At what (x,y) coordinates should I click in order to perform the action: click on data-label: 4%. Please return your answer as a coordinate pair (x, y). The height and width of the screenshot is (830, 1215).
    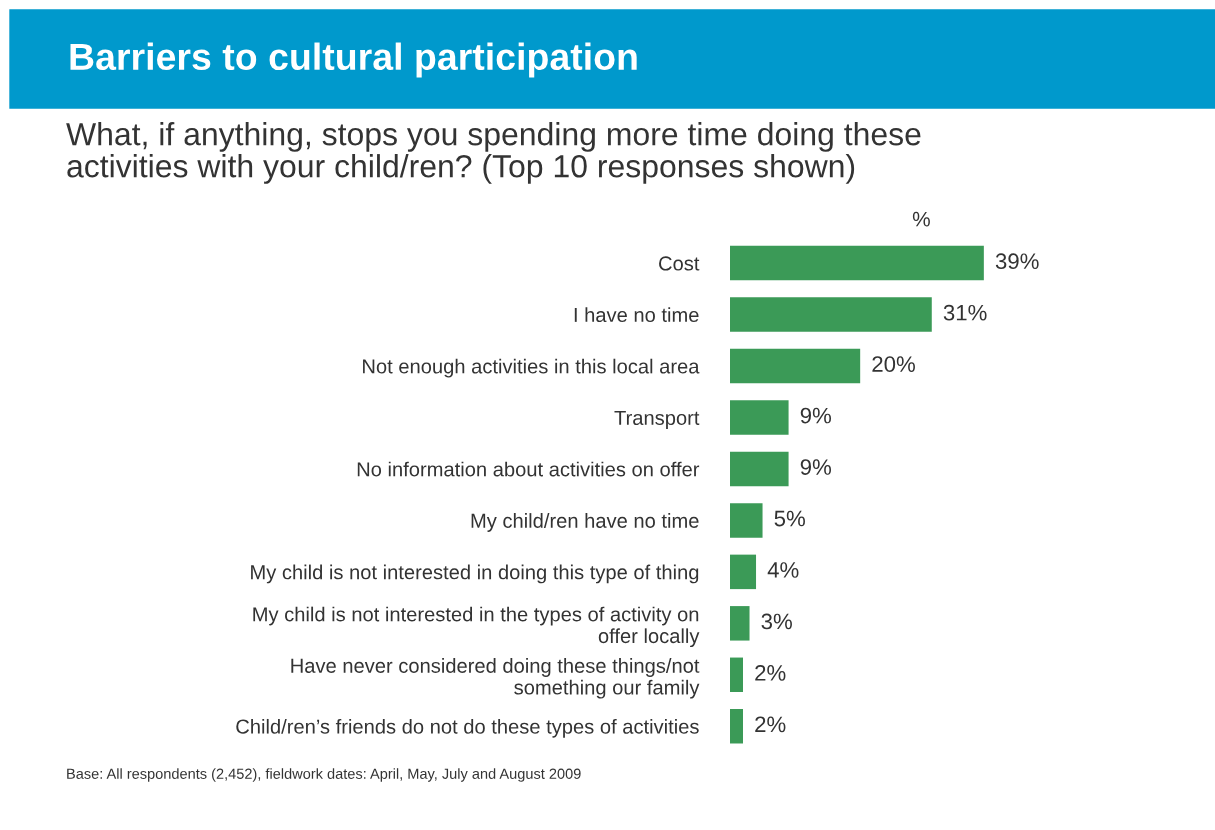
    Looking at the image, I should click on (783, 570).